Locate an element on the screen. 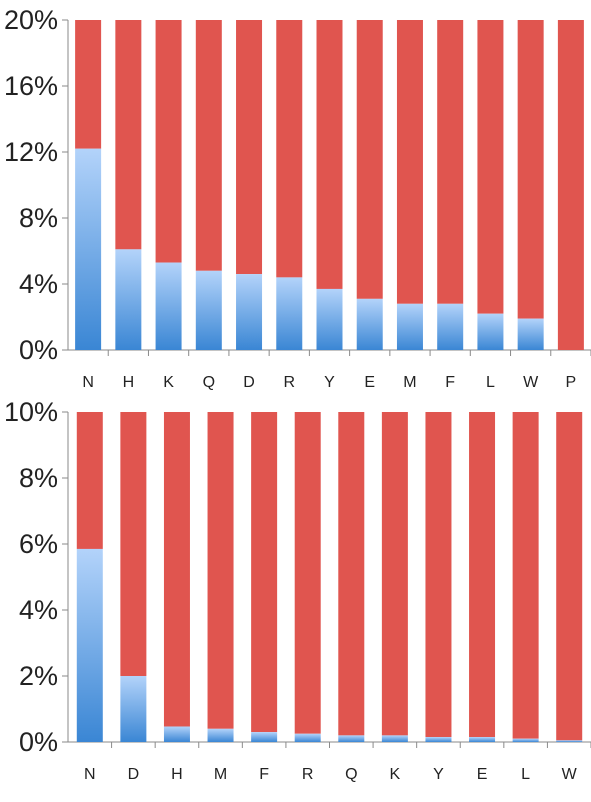  y-tick-label: 2% is located at coordinates (38, 676).